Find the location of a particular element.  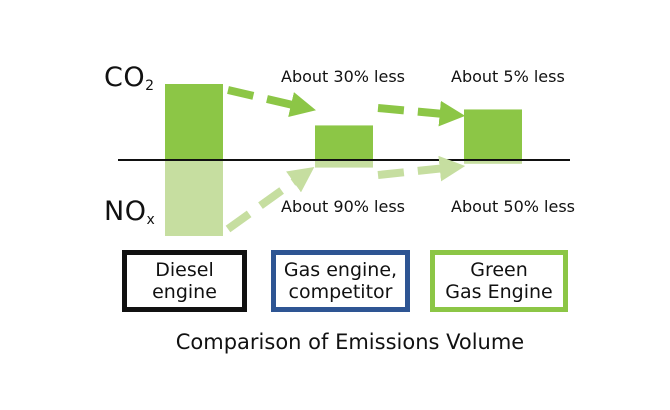

nox-reduction-competitor: About 90% less is located at coordinates (343, 206).